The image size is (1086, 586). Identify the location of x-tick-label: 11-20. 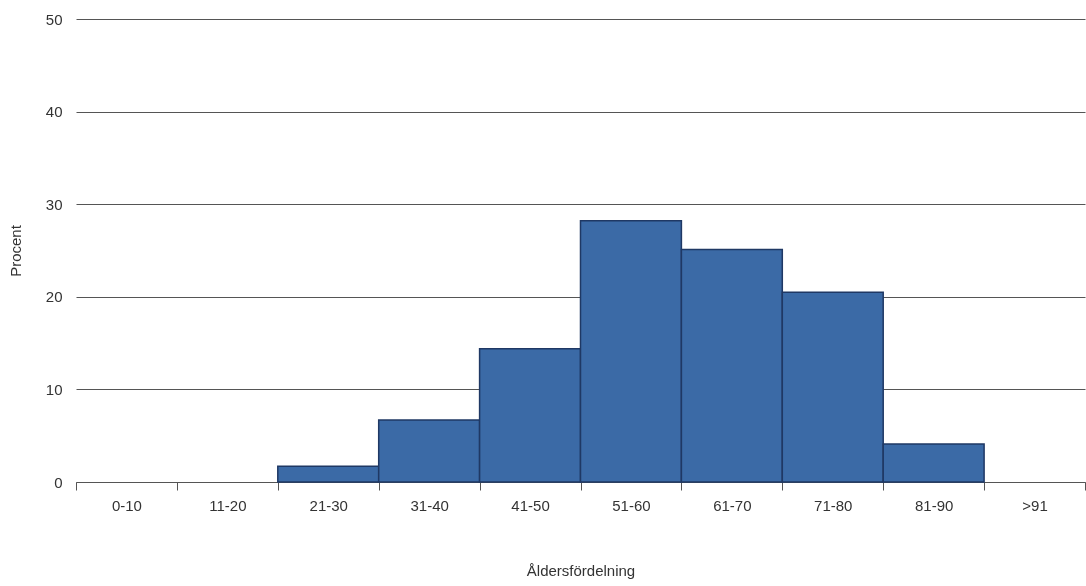
(228, 505).